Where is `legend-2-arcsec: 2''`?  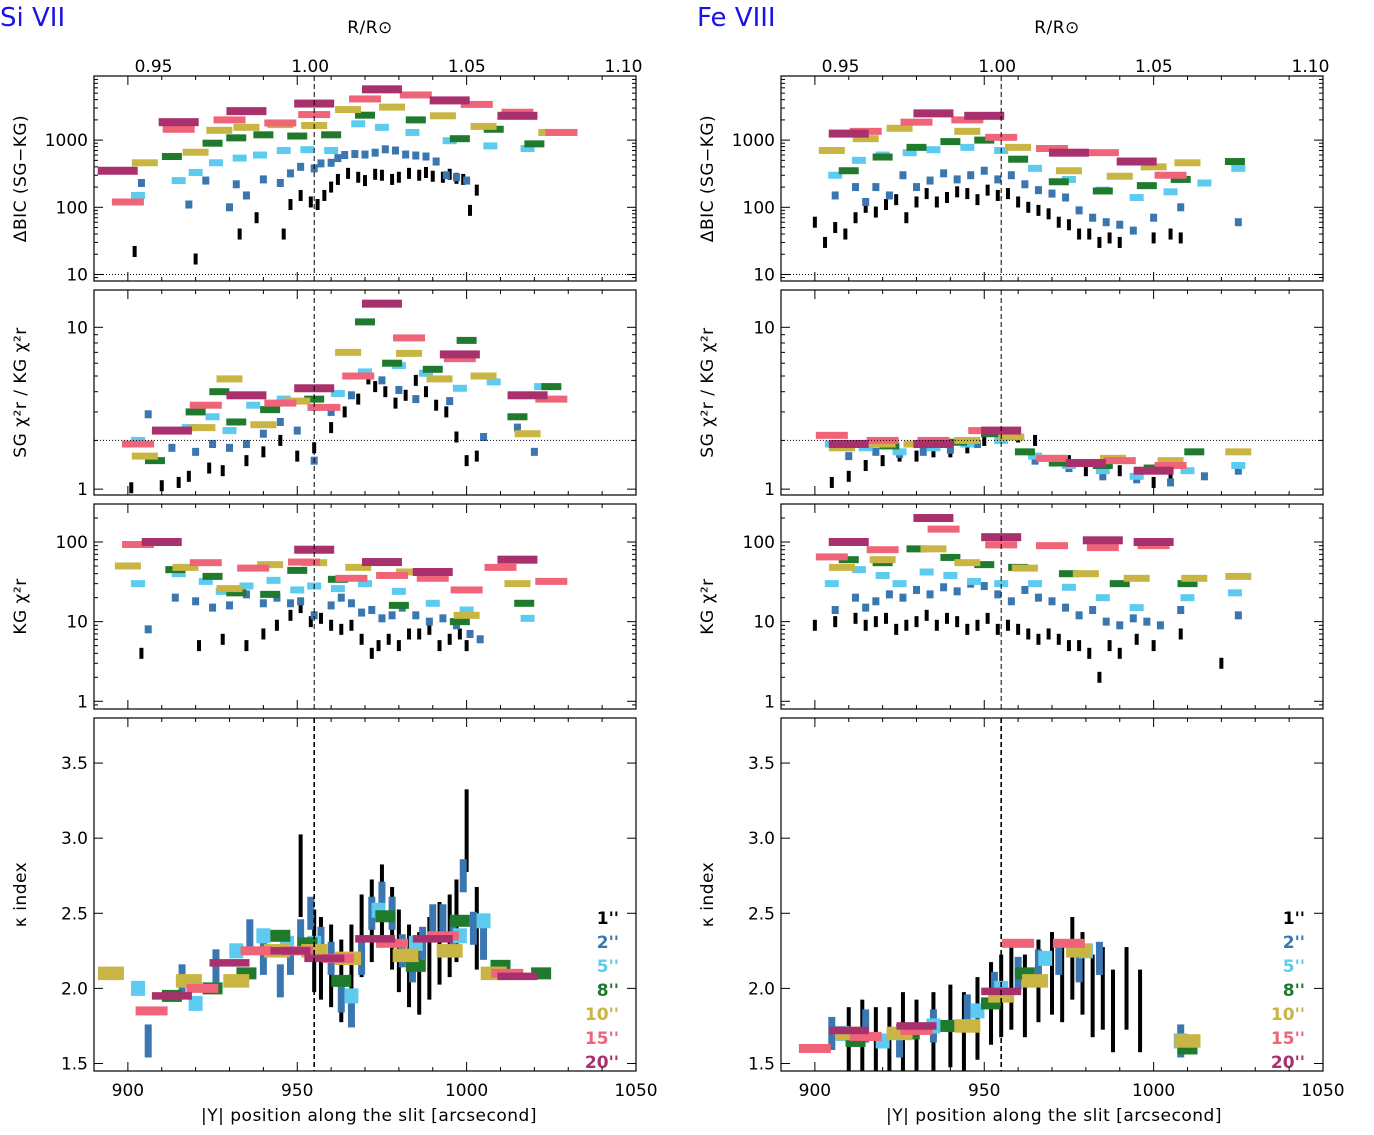
legend-2-arcsec: 2'' is located at coordinates (1294, 943).